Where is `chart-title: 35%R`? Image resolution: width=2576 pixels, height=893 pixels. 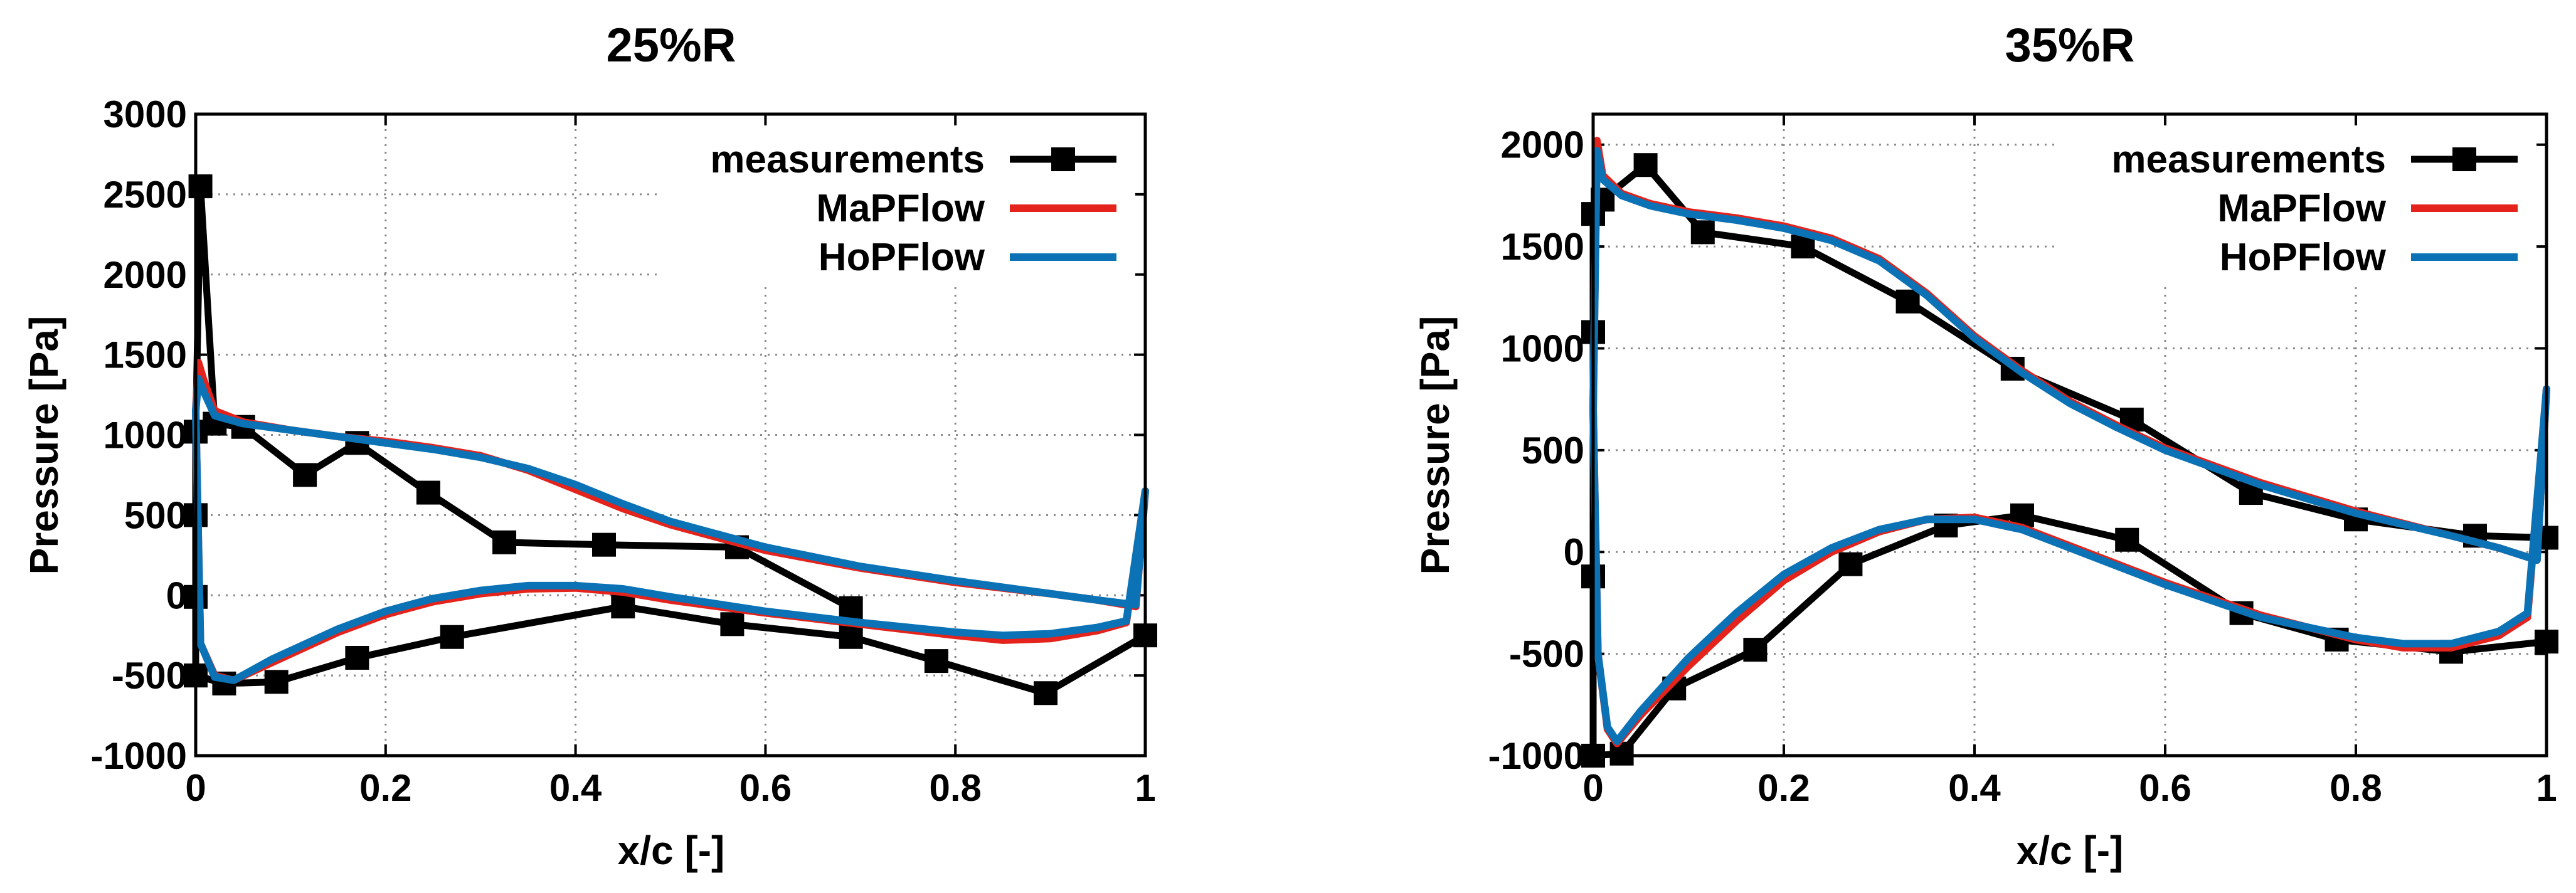 chart-title: 35%R is located at coordinates (2070, 45).